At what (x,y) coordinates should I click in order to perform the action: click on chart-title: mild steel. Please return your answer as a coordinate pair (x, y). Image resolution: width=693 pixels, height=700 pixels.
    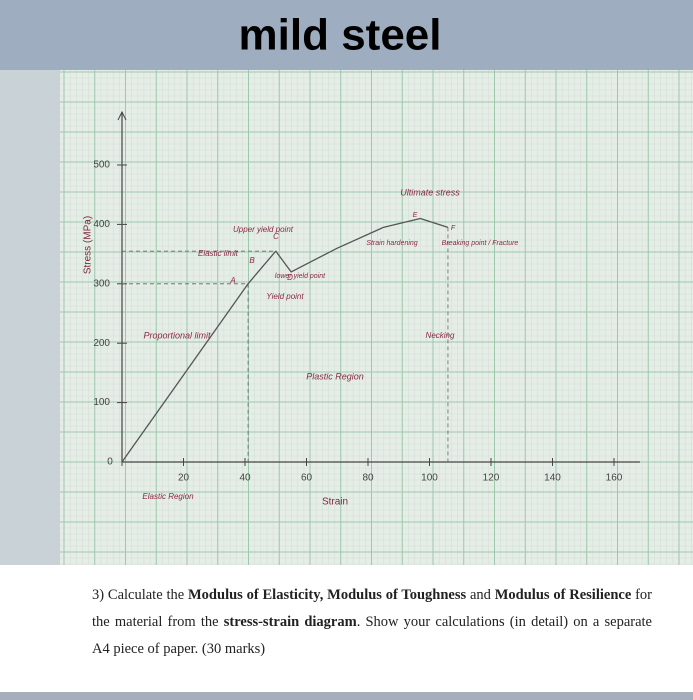
    Looking at the image, I should click on (340, 35).